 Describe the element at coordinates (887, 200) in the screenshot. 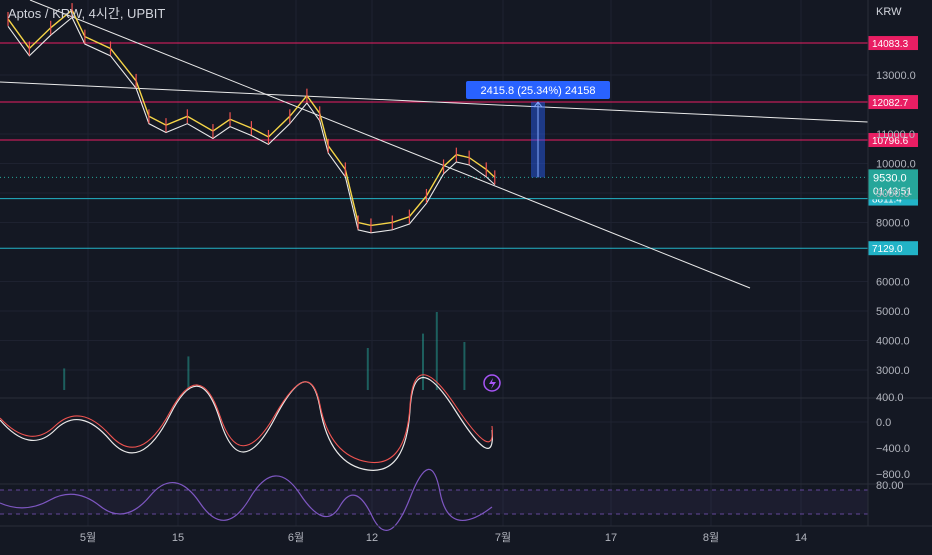

I see `level-price-label: 8811.4` at that location.